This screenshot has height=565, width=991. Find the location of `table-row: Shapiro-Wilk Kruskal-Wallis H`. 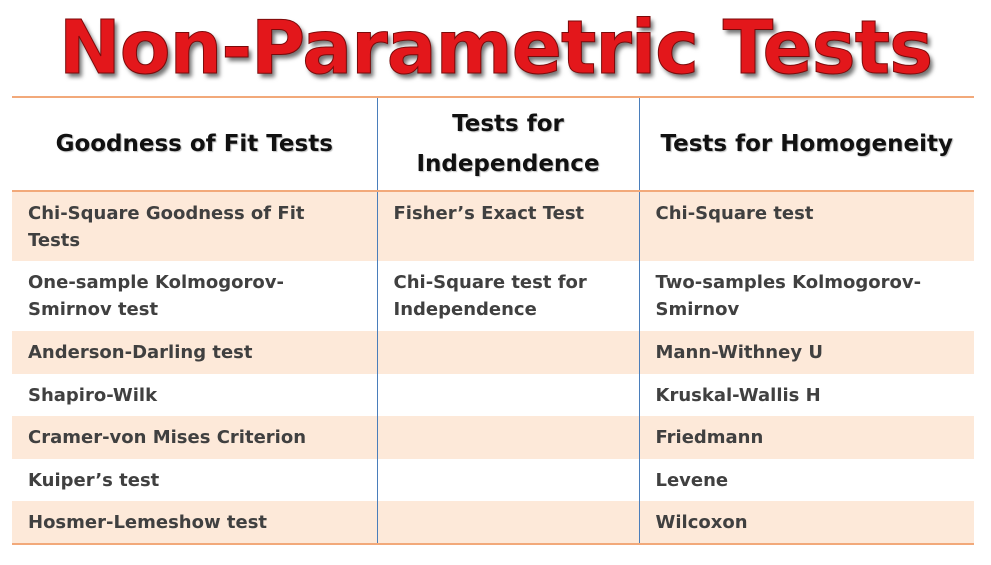

table-row: Shapiro-Wilk Kruskal-Wallis H is located at coordinates (493, 394).